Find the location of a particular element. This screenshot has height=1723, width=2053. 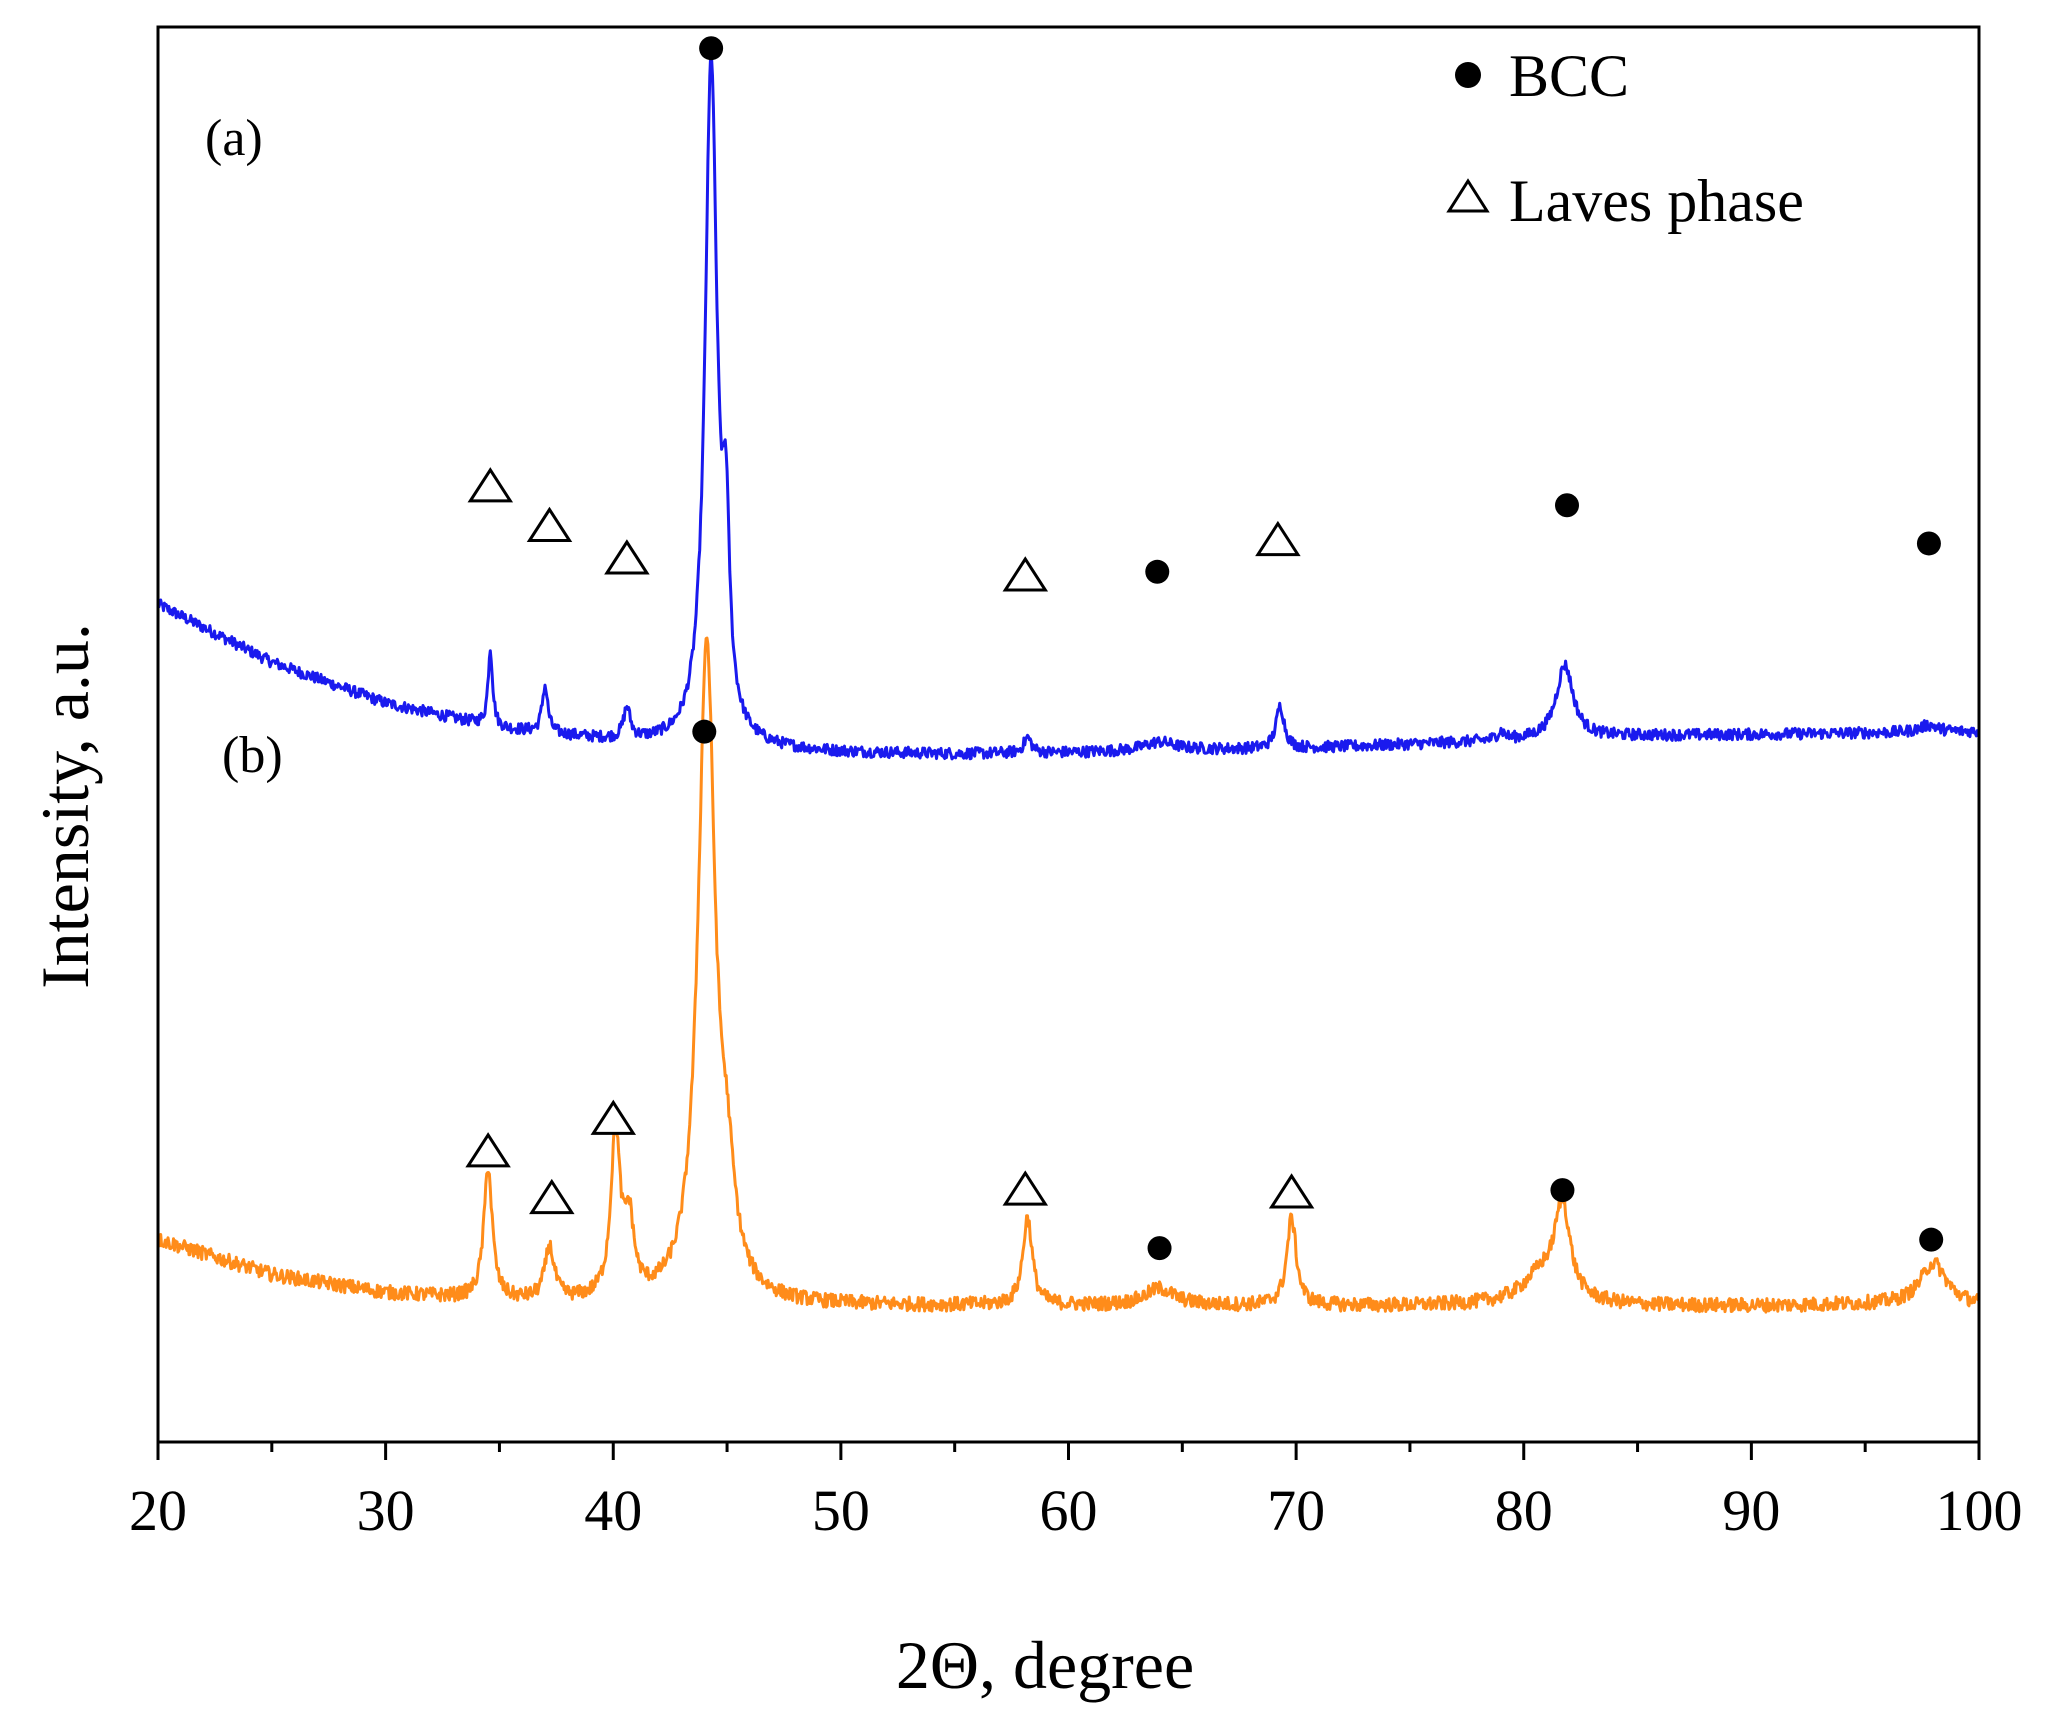

series-b-label: (b) is located at coordinates (252, 755).